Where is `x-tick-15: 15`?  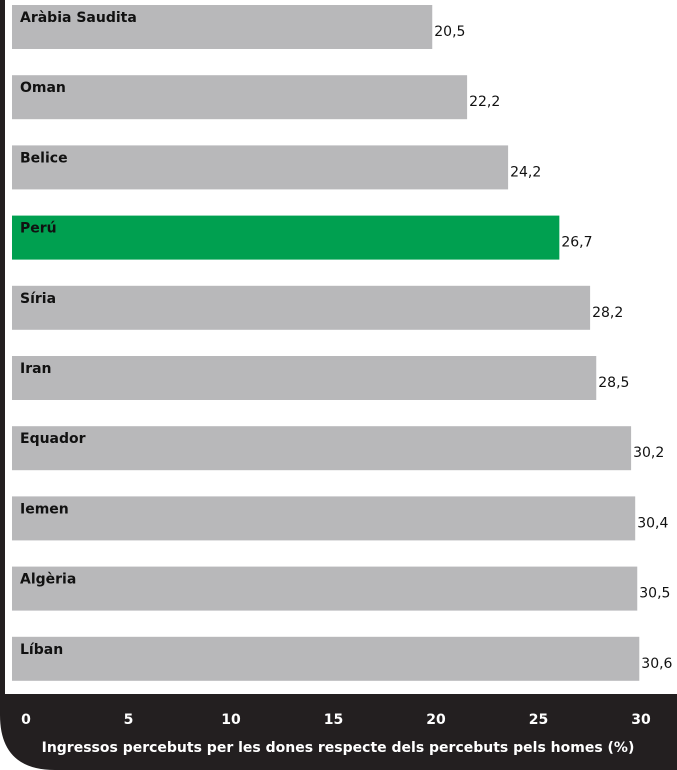
x-tick-15: 15 is located at coordinates (333, 720).